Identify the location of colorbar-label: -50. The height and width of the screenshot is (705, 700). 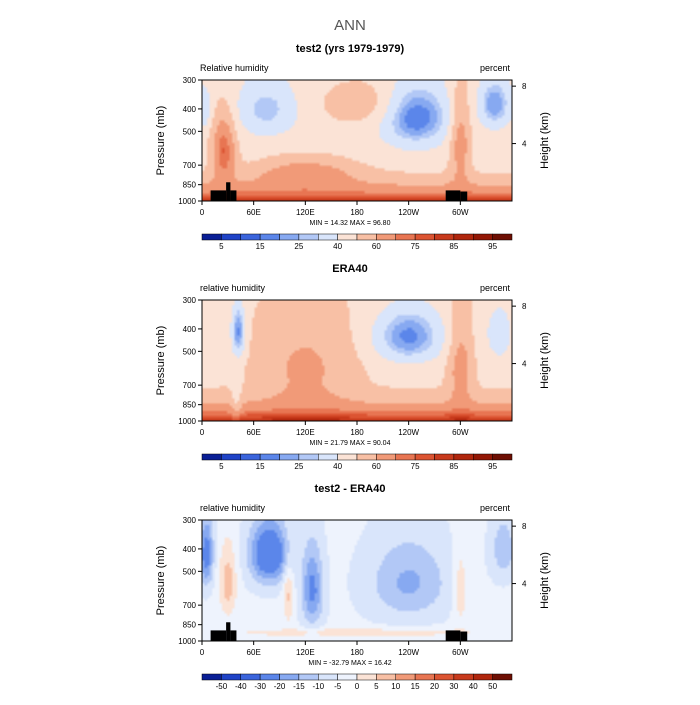
(222, 686).